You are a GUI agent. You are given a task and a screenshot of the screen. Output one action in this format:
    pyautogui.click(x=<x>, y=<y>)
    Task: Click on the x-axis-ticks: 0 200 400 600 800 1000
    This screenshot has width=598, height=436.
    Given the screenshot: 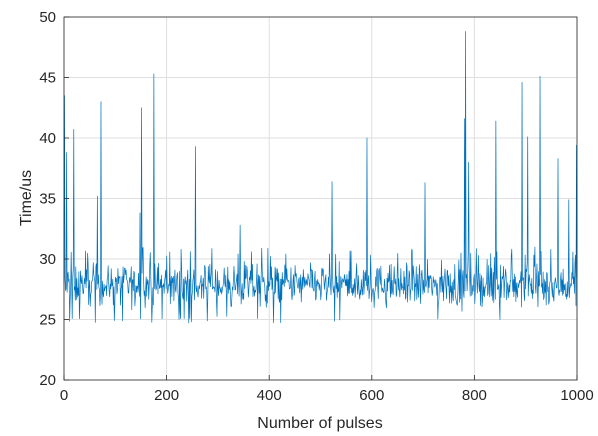 What is the action you would take?
    pyautogui.click(x=327, y=389)
    